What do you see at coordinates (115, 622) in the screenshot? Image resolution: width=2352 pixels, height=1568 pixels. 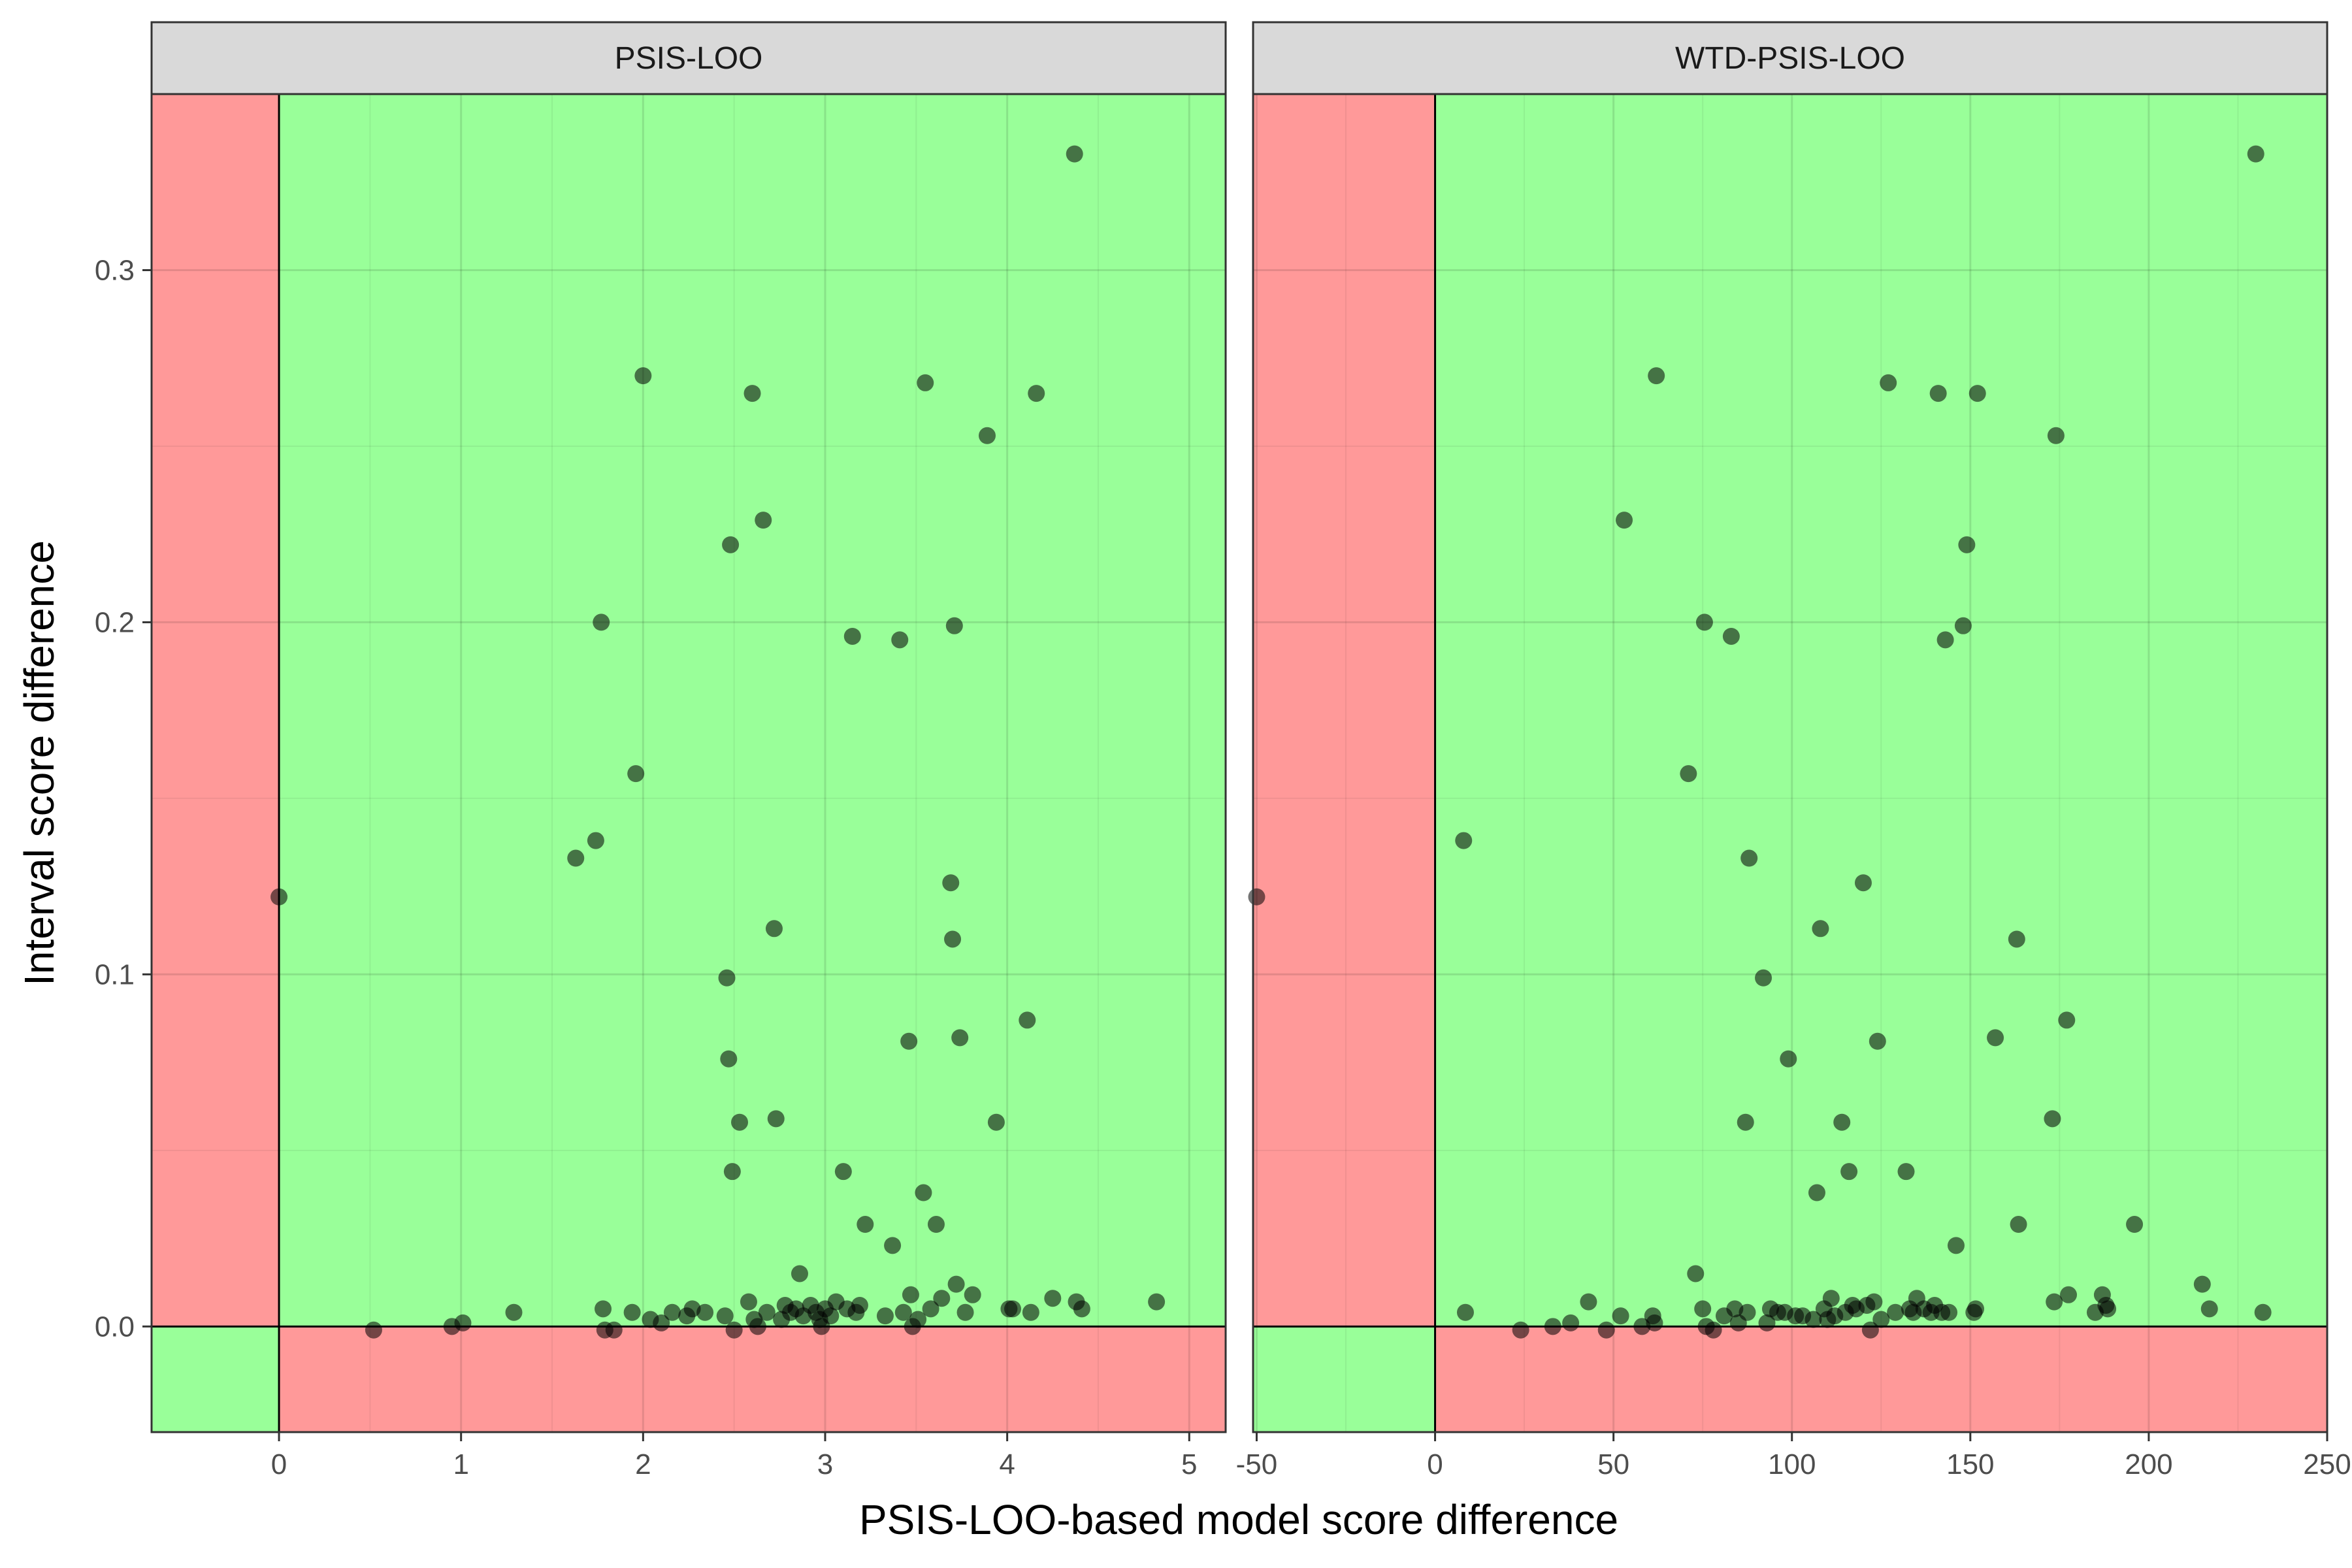 I see `y-tick-label: 0.2` at bounding box center [115, 622].